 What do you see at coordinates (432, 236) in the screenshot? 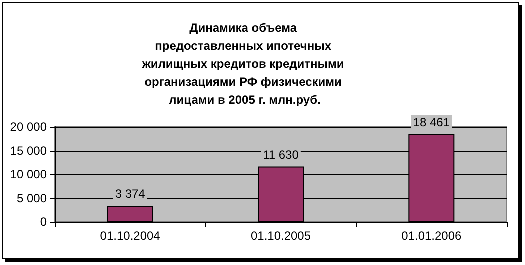
I see `x-tick-label: 01.01.2006` at bounding box center [432, 236].